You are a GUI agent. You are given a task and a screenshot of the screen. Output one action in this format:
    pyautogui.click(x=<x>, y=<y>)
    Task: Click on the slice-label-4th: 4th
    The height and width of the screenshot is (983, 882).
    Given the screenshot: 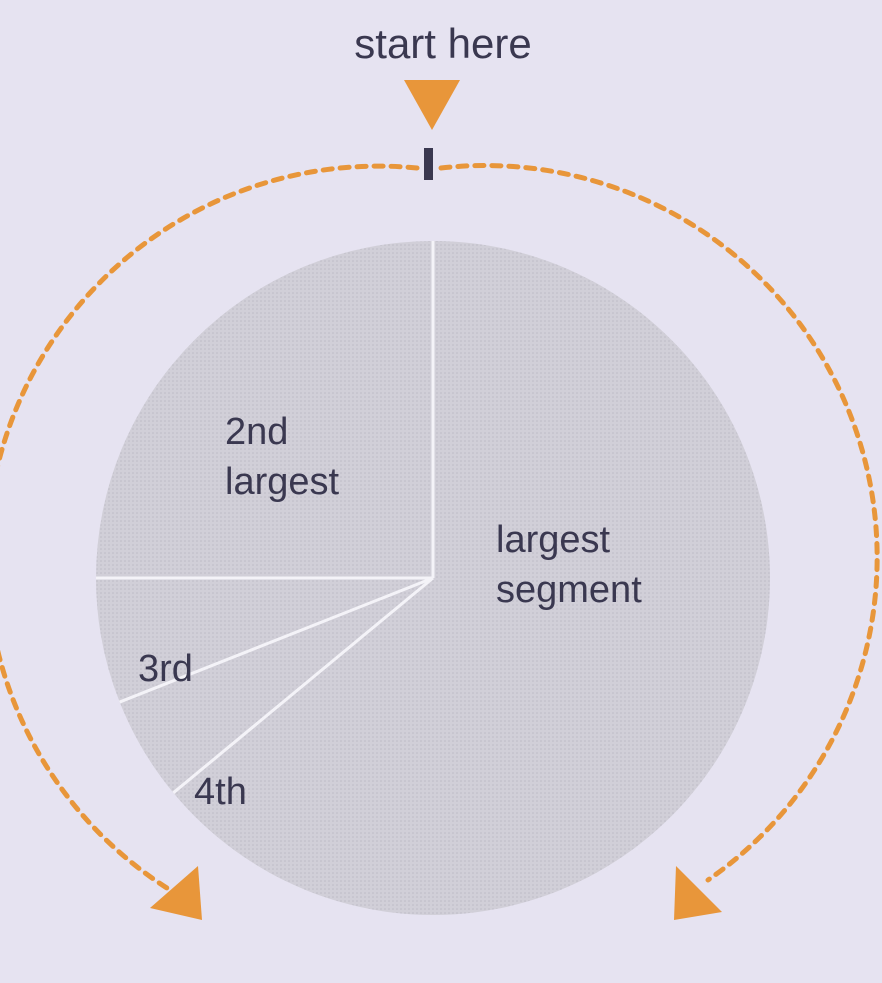 What is the action you would take?
    pyautogui.click(x=220, y=792)
    